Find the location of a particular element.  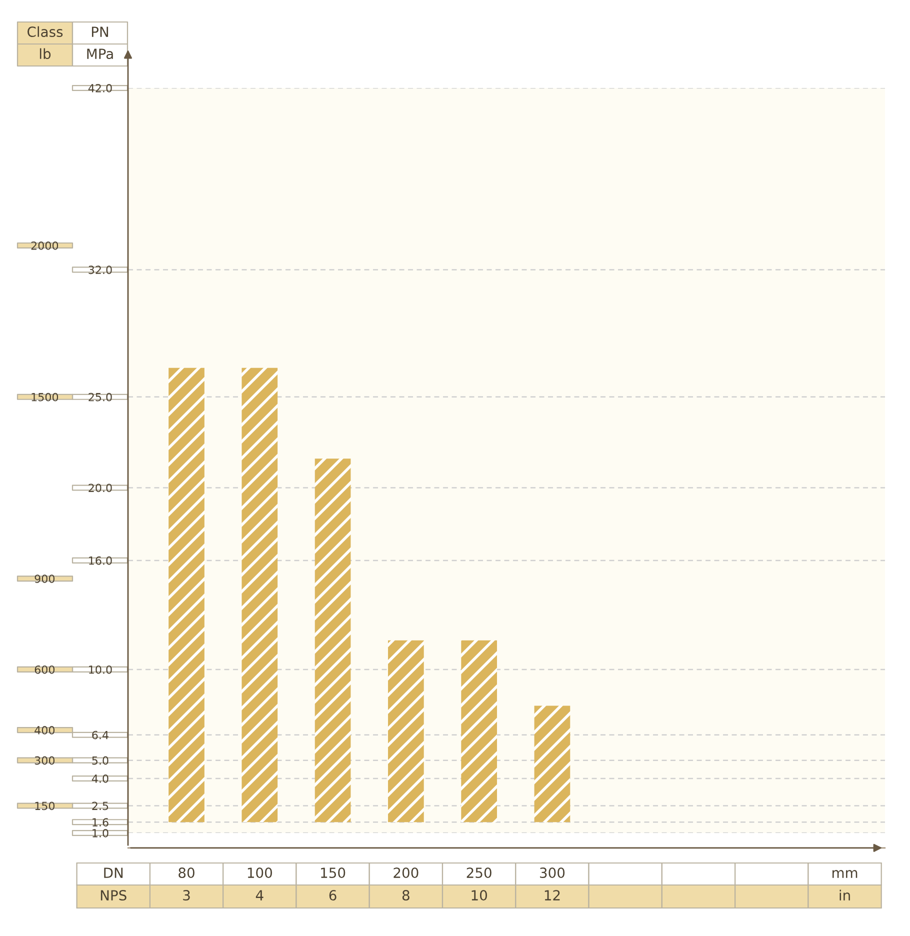

y-tick-label: 25.0 is located at coordinates (100, 397).